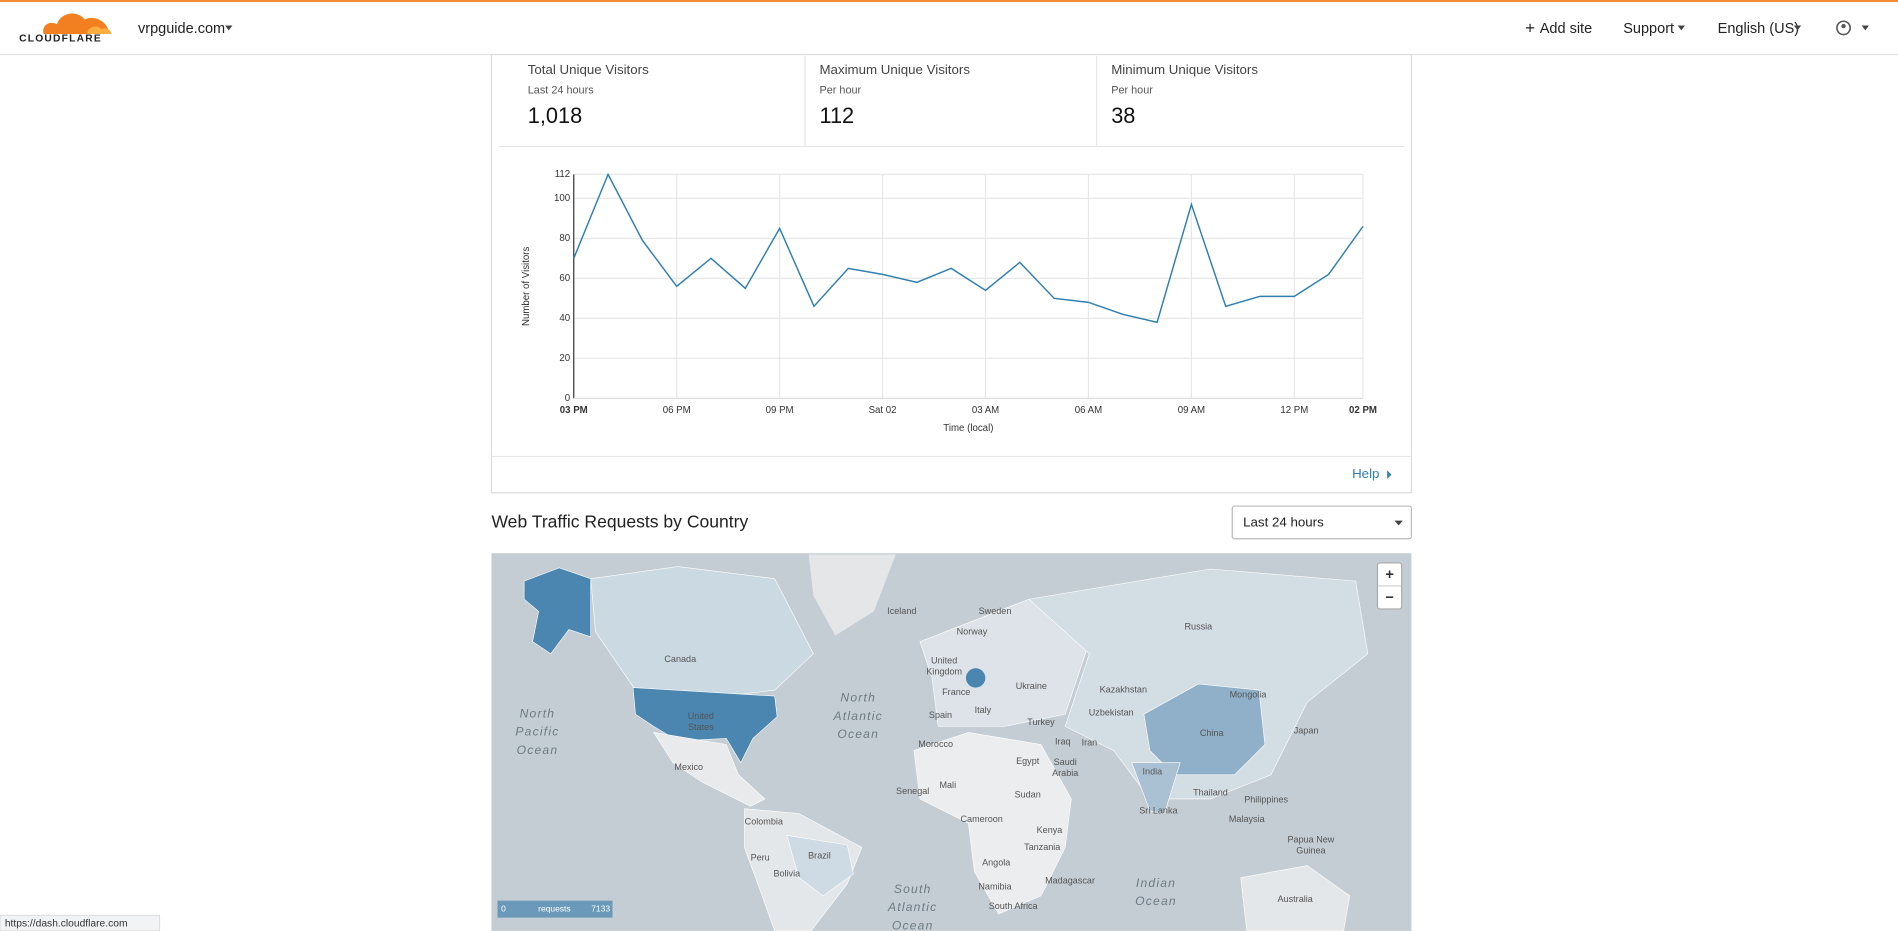 The height and width of the screenshot is (931, 1898). I want to click on map-label: Spain, so click(940, 715).